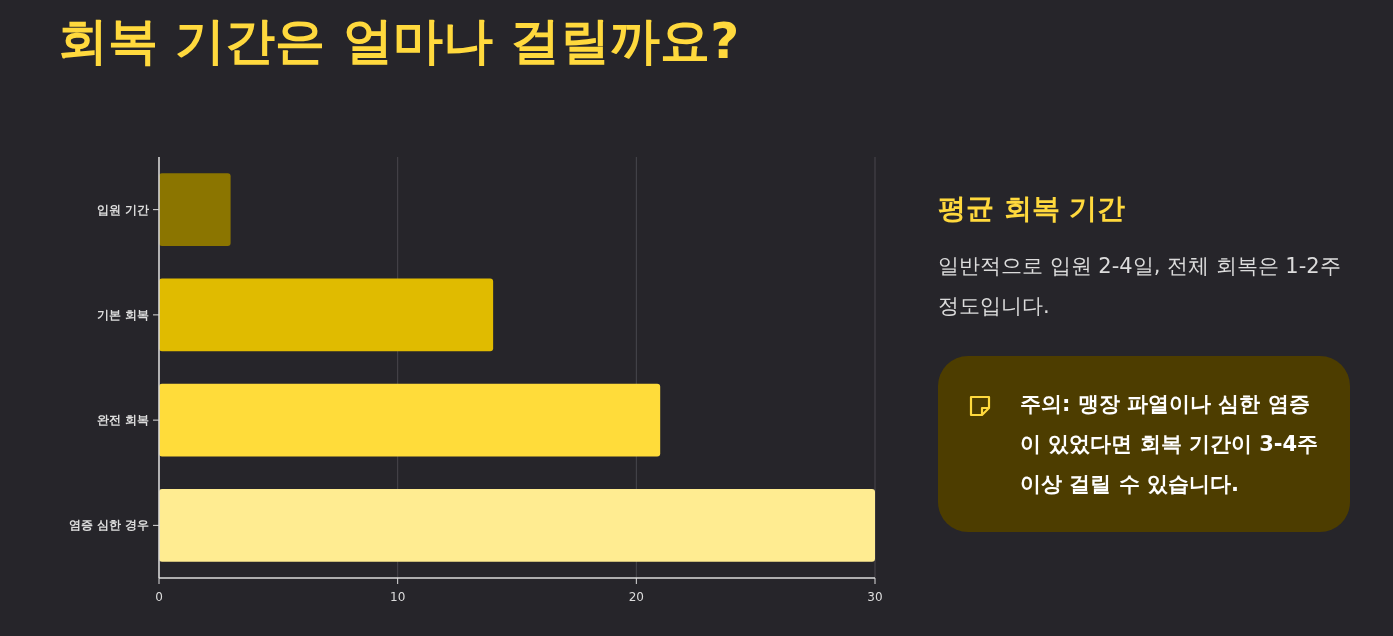 The width and height of the screenshot is (1393, 636). Describe the element at coordinates (1032, 209) in the screenshot. I see `text: 평균 회복 기간` at that location.